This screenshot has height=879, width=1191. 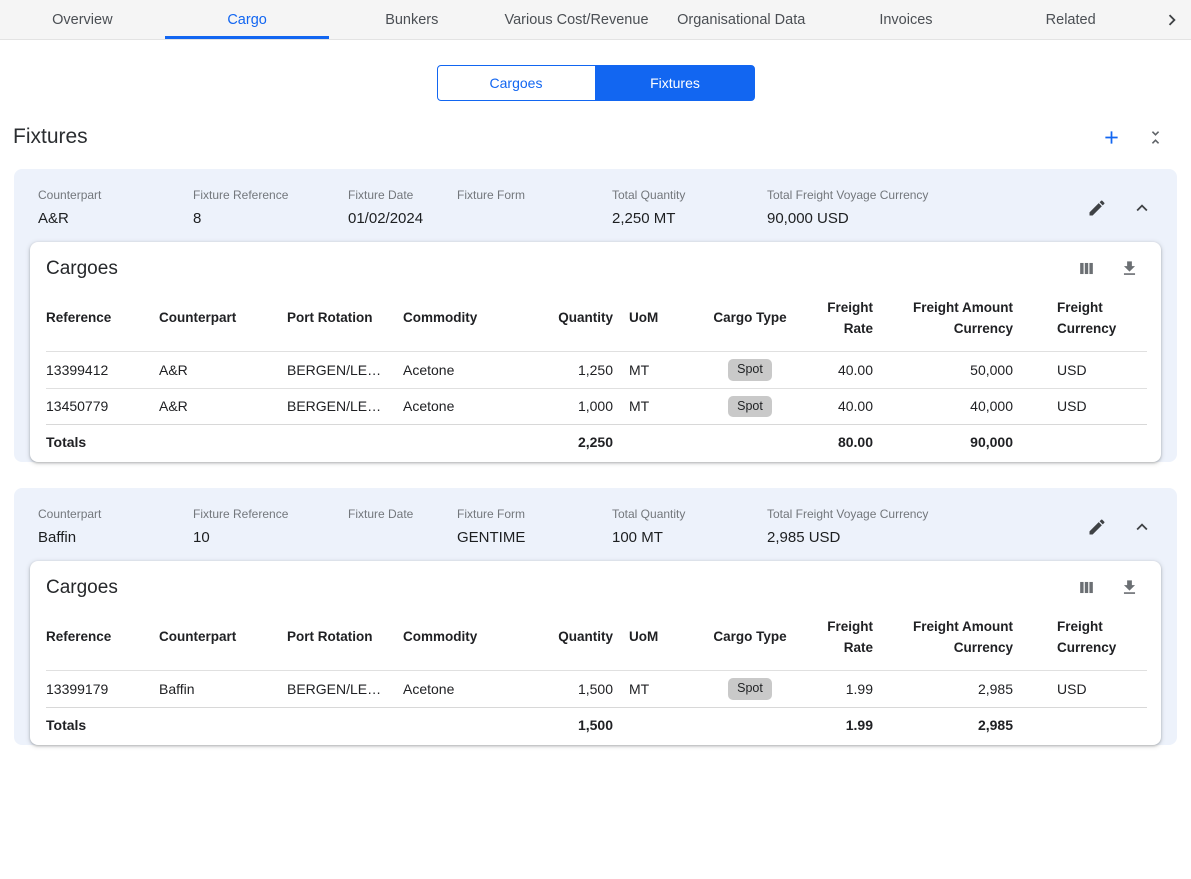 What do you see at coordinates (750, 637) in the screenshot?
I see `col-cargo-type: Cargo Type` at bounding box center [750, 637].